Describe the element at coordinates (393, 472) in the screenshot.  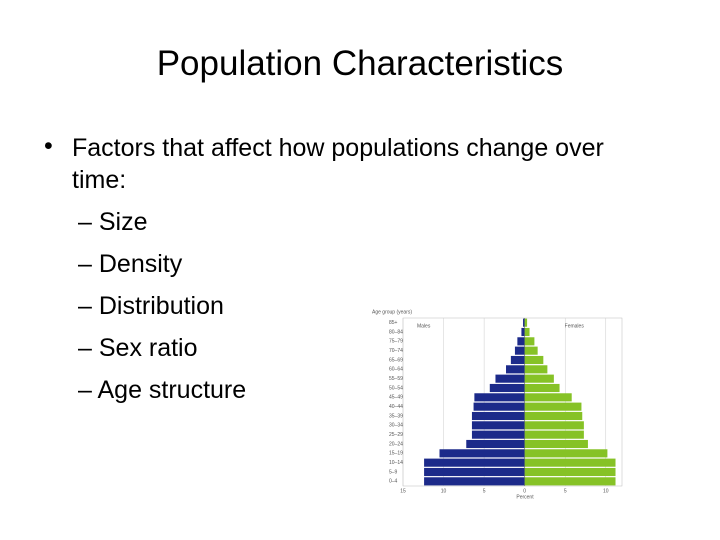
I see `y-tick-label: 5–9` at that location.